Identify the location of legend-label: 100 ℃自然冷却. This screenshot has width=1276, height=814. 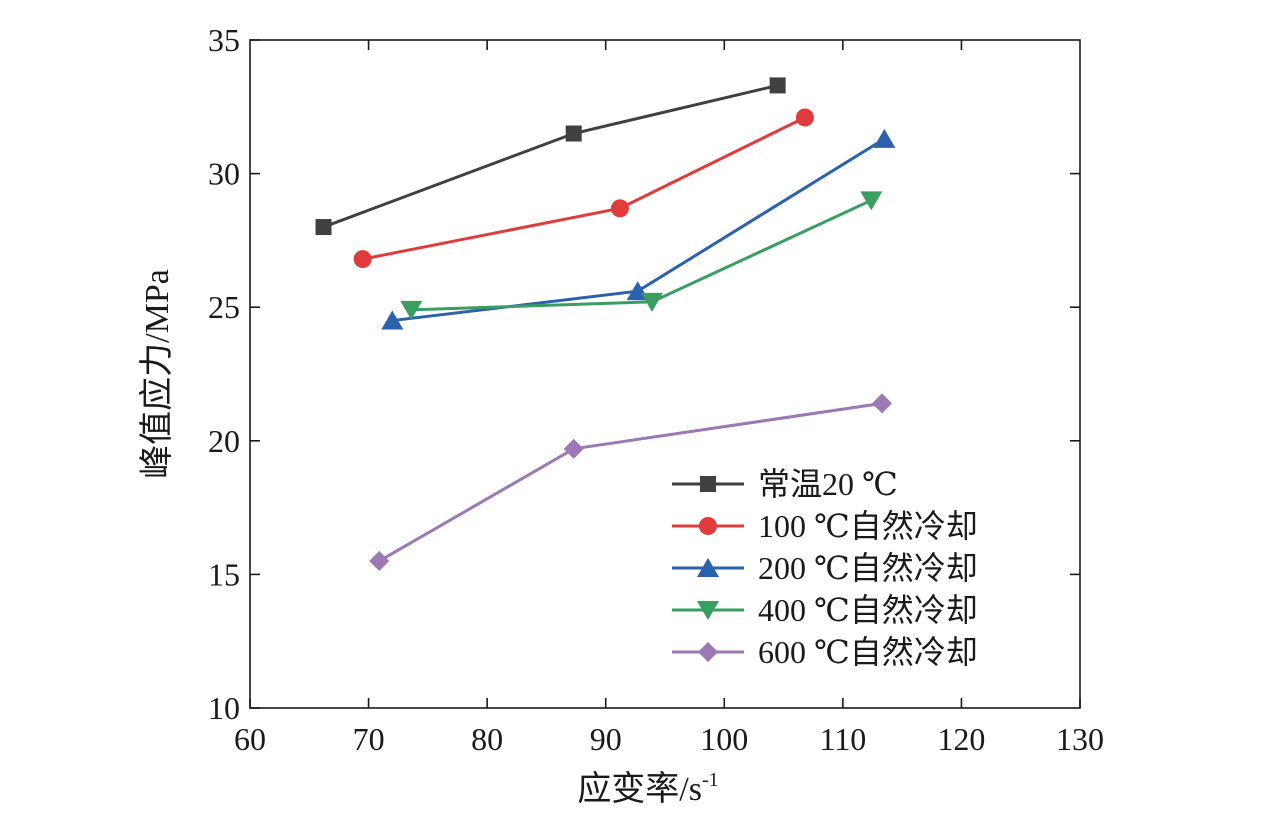
(868, 526).